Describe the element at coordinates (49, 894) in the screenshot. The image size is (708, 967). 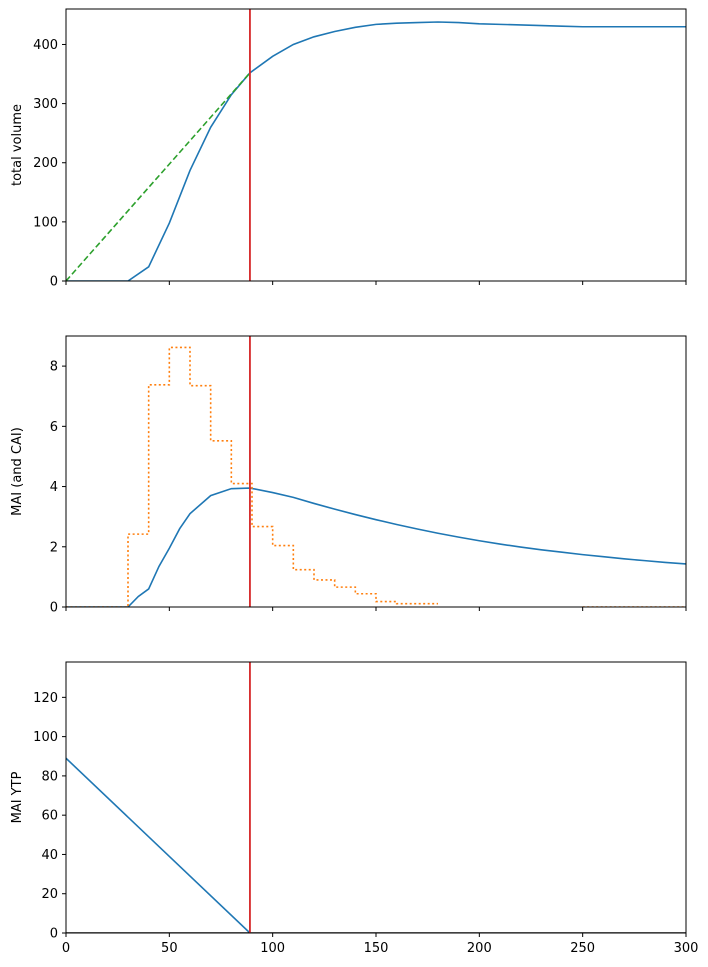
I see `y-tick-label-20: 20` at that location.